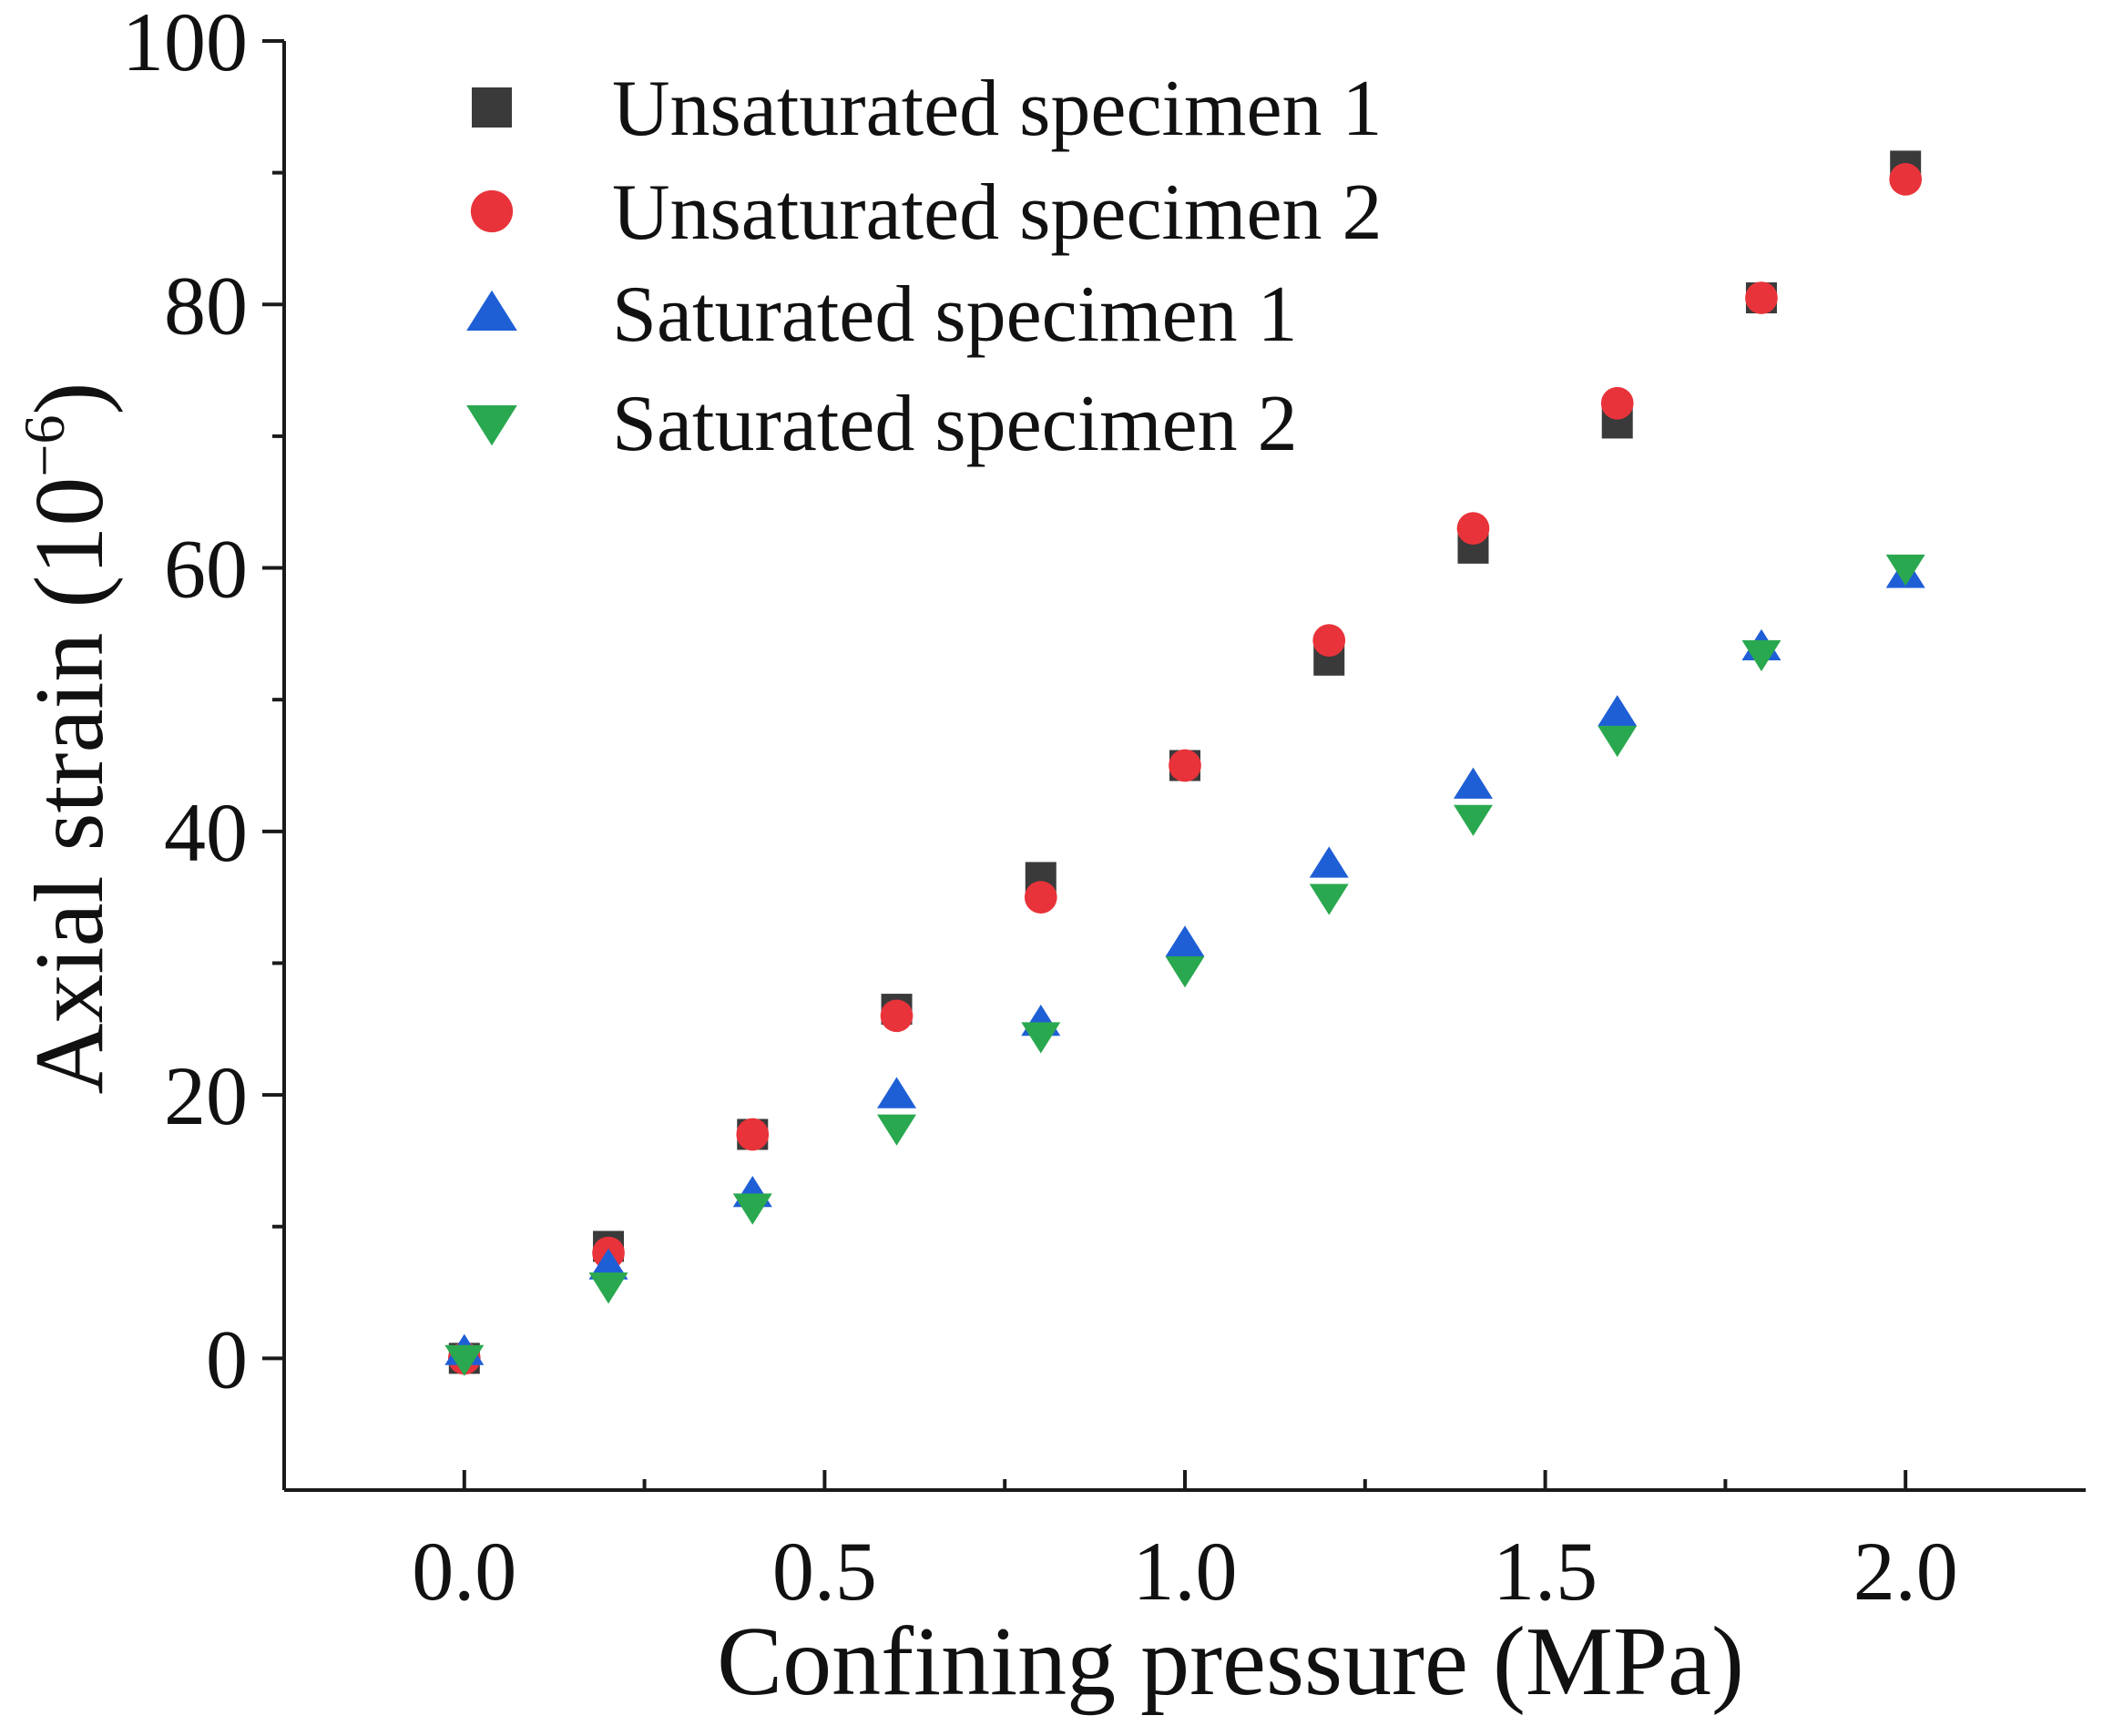 This screenshot has width=2103, height=1736. I want to click on x-tick-label: 1.5, so click(1545, 1572).